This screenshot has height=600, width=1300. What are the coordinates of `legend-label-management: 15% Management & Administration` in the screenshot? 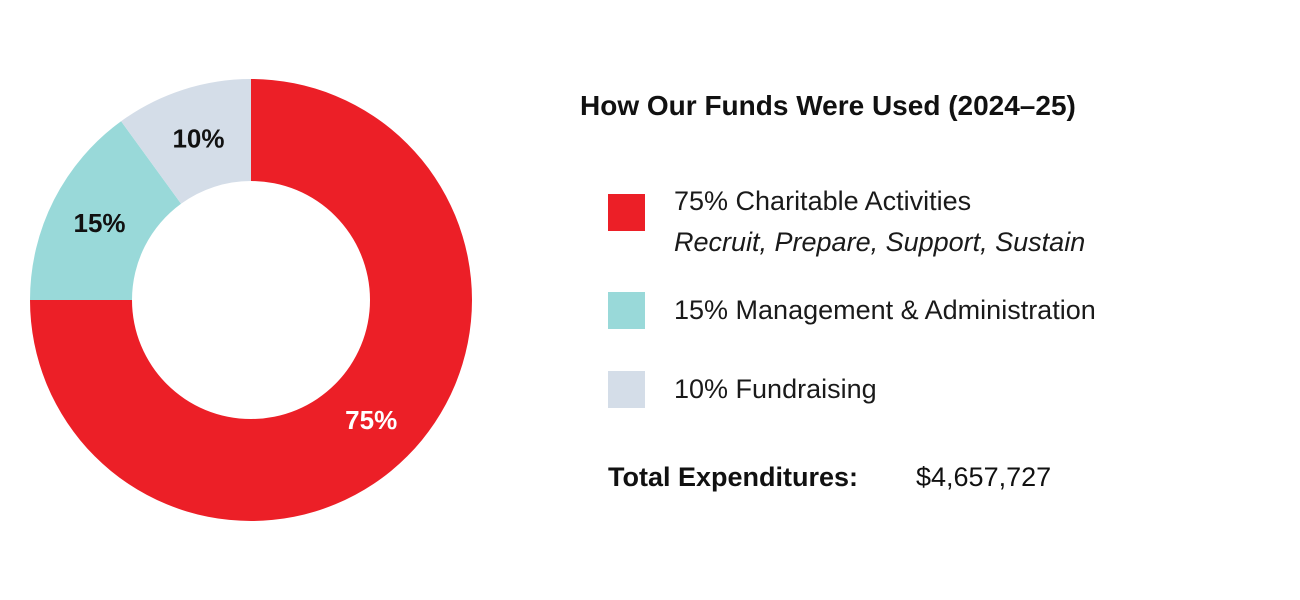 It's located at (885, 310).